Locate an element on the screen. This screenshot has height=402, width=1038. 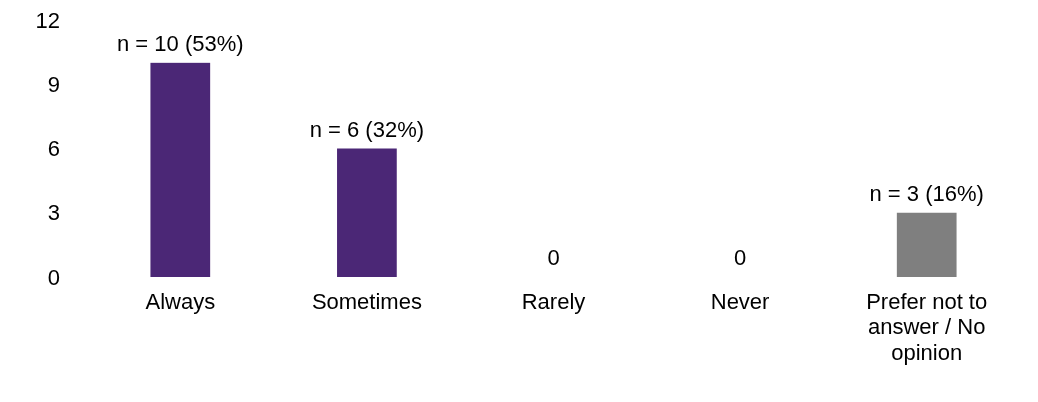
y-tick-label: 9 is located at coordinates (53, 84).